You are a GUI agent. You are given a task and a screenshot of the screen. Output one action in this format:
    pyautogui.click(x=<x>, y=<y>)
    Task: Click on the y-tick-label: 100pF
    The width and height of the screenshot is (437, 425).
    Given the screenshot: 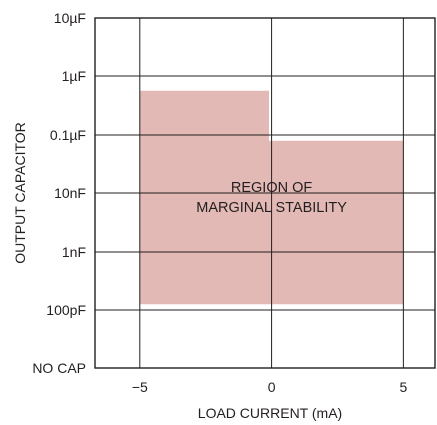 What is the action you would take?
    pyautogui.click(x=66, y=310)
    